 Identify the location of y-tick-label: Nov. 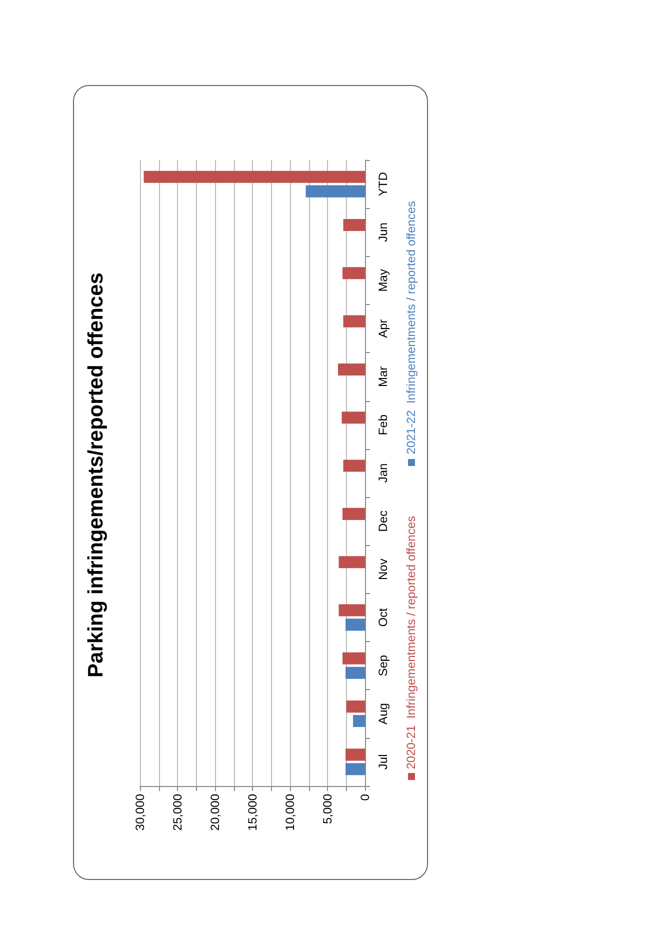
(383, 569).